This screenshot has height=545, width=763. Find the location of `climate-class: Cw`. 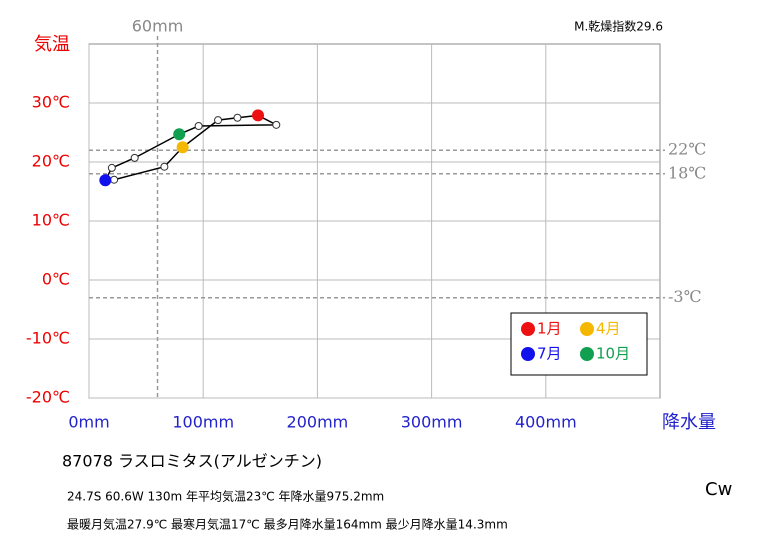

climate-class: Cw is located at coordinates (718, 489).